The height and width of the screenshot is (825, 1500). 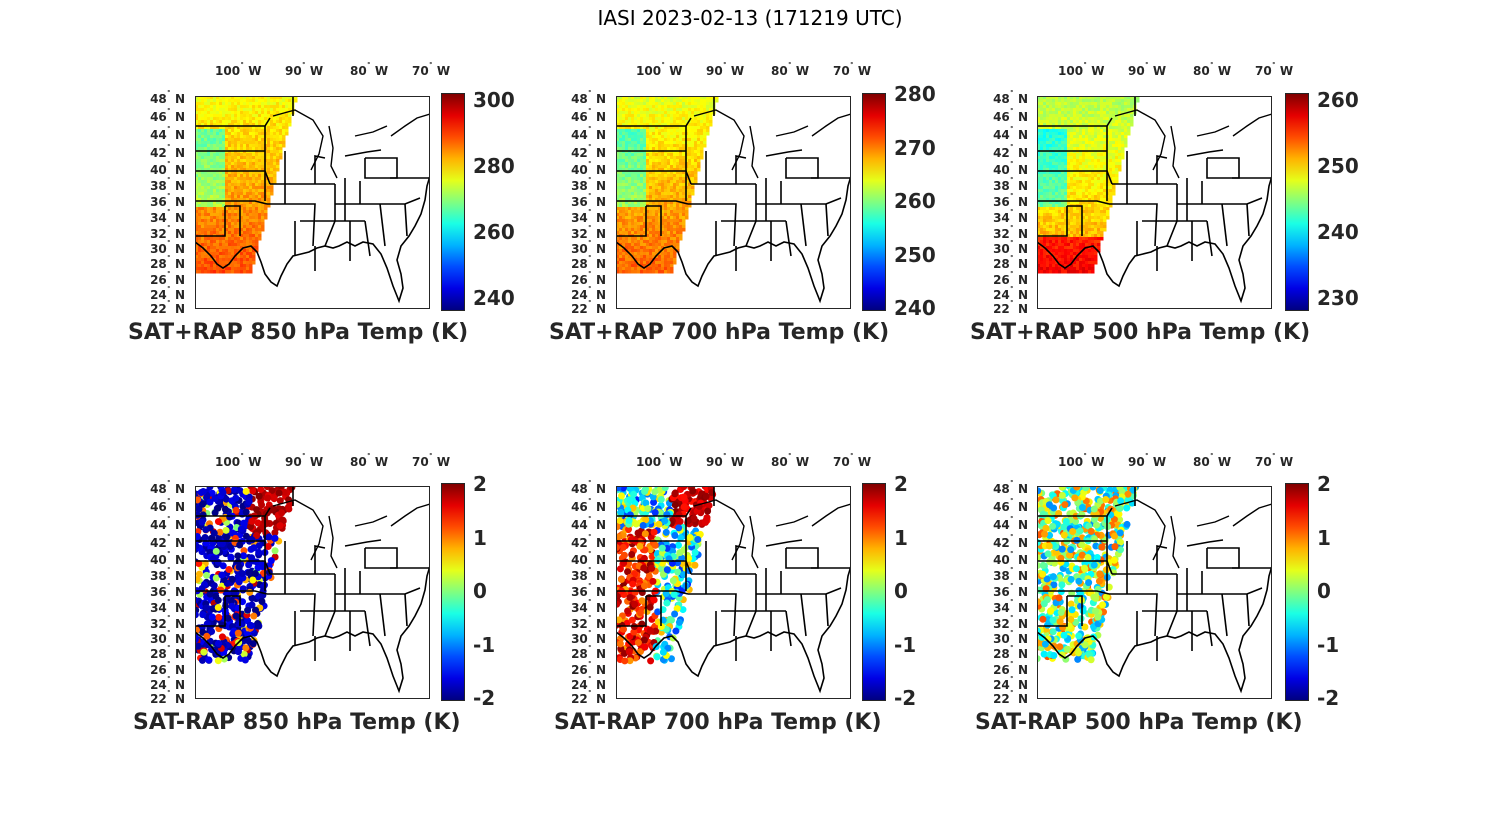 What do you see at coordinates (1193, 534) in the screenshot?
I see `great-lakes-outline` at bounding box center [1193, 534].